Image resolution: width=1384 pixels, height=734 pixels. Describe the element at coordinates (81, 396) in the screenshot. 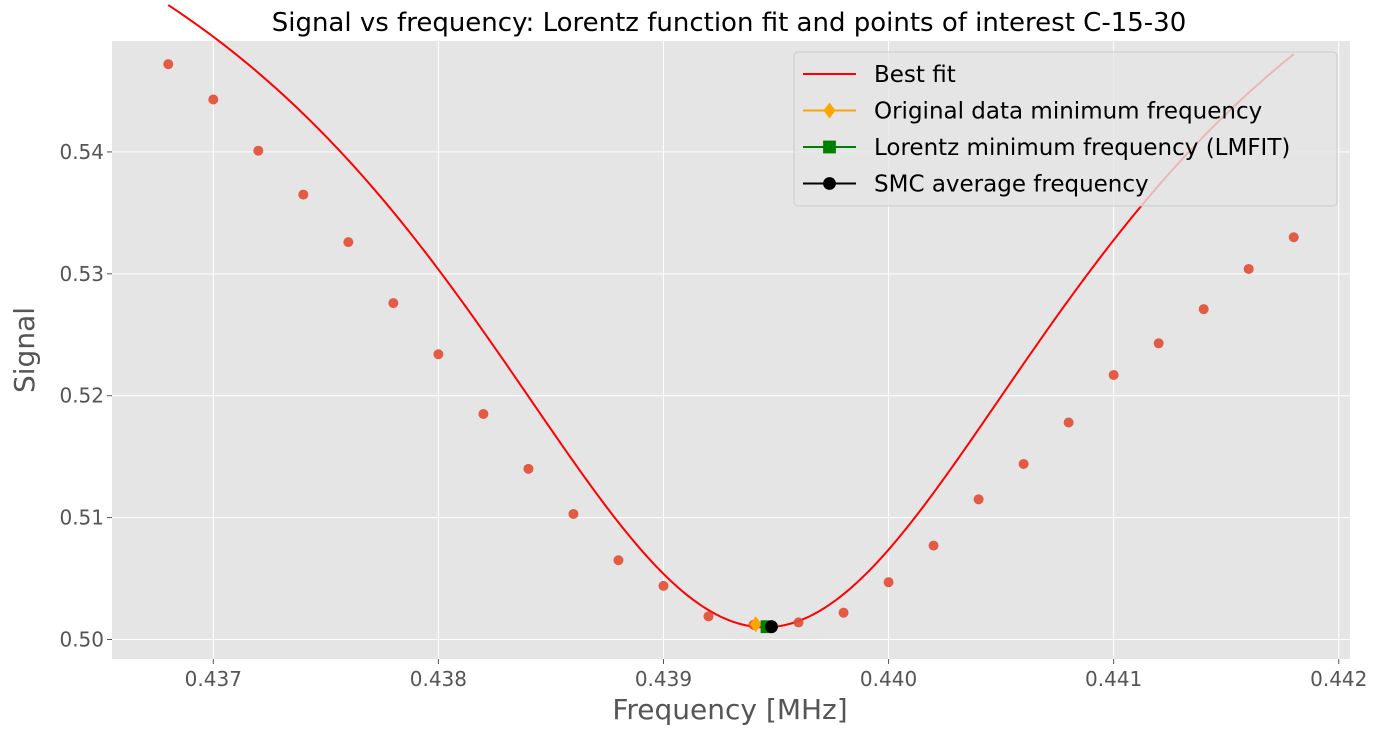

I see `y-tick-label: 0.52` at that location.